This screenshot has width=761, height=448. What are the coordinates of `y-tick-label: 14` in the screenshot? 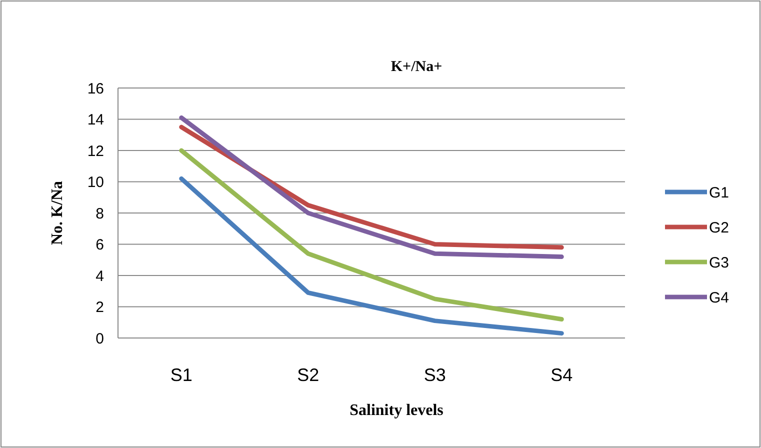 It's located at (95, 120).